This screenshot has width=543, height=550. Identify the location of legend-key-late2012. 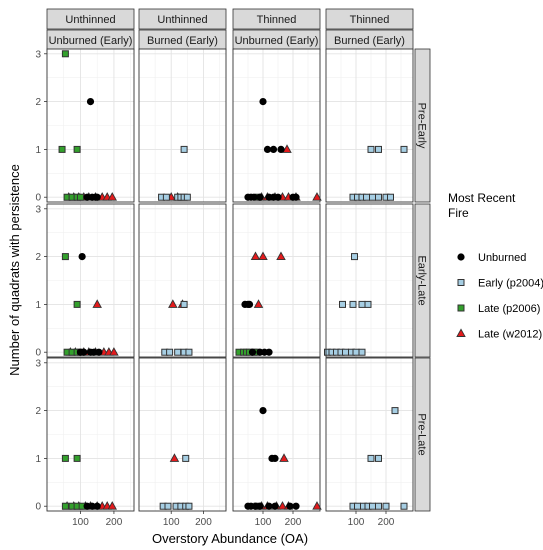
(461, 332).